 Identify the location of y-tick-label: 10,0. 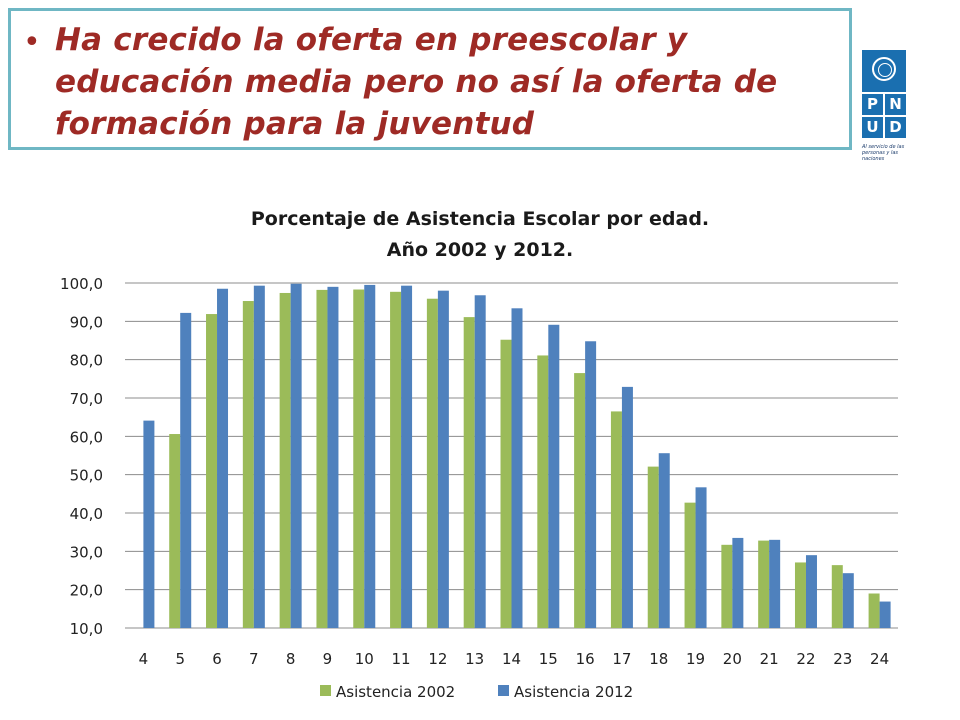
(86, 629).